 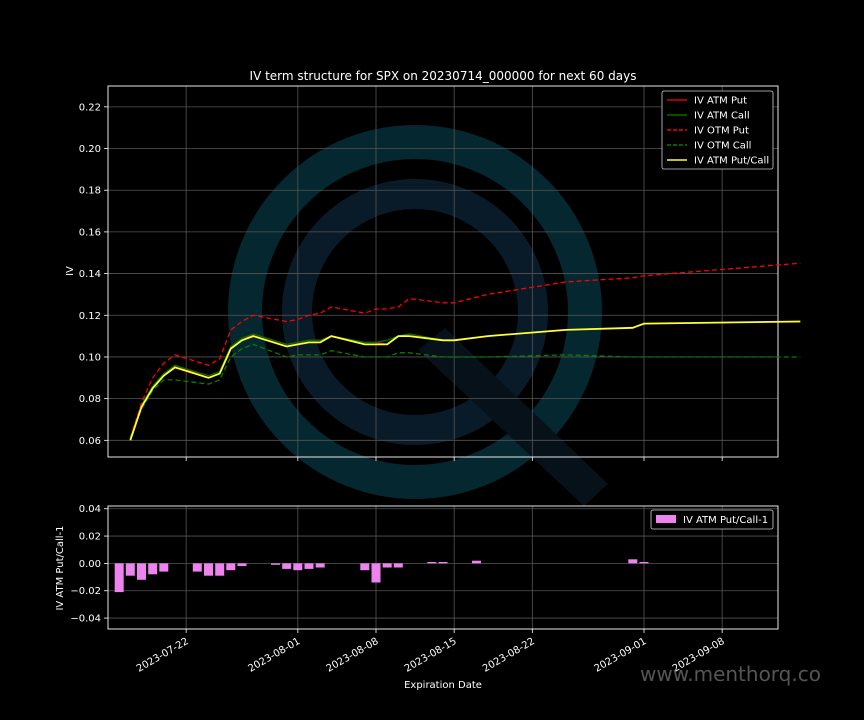 What do you see at coordinates (381, 576) in the screenshot?
I see `bottom-bars` at bounding box center [381, 576].